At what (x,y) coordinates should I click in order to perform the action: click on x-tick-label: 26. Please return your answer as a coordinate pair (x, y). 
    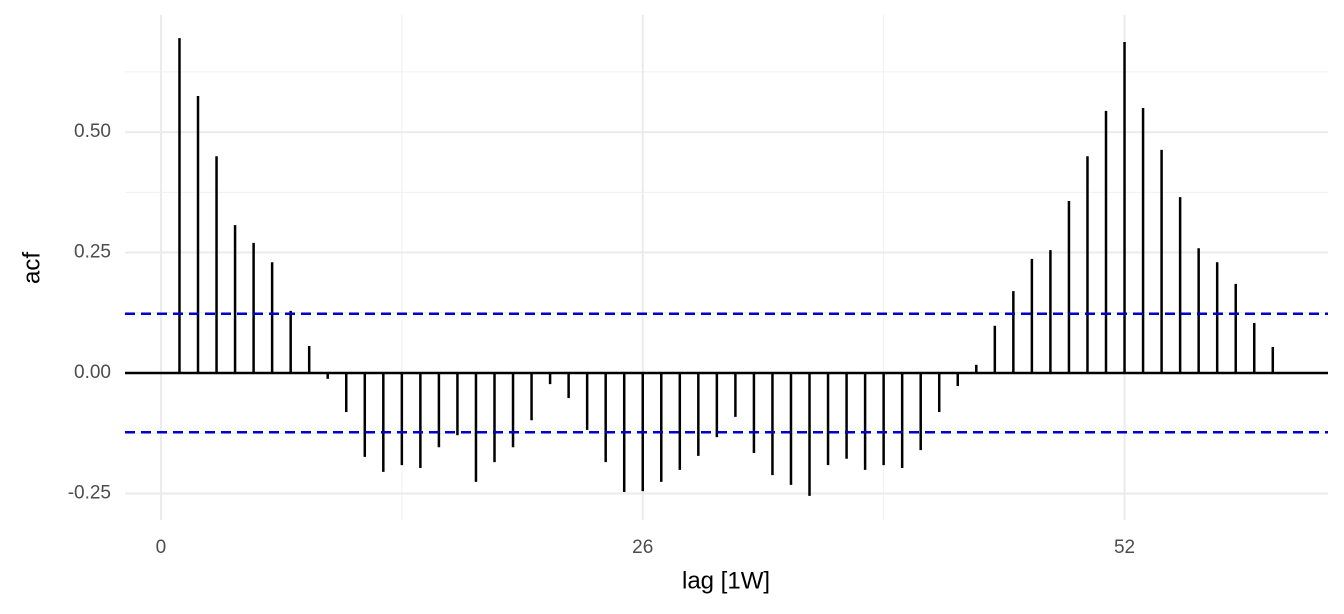
    Looking at the image, I should click on (642, 547).